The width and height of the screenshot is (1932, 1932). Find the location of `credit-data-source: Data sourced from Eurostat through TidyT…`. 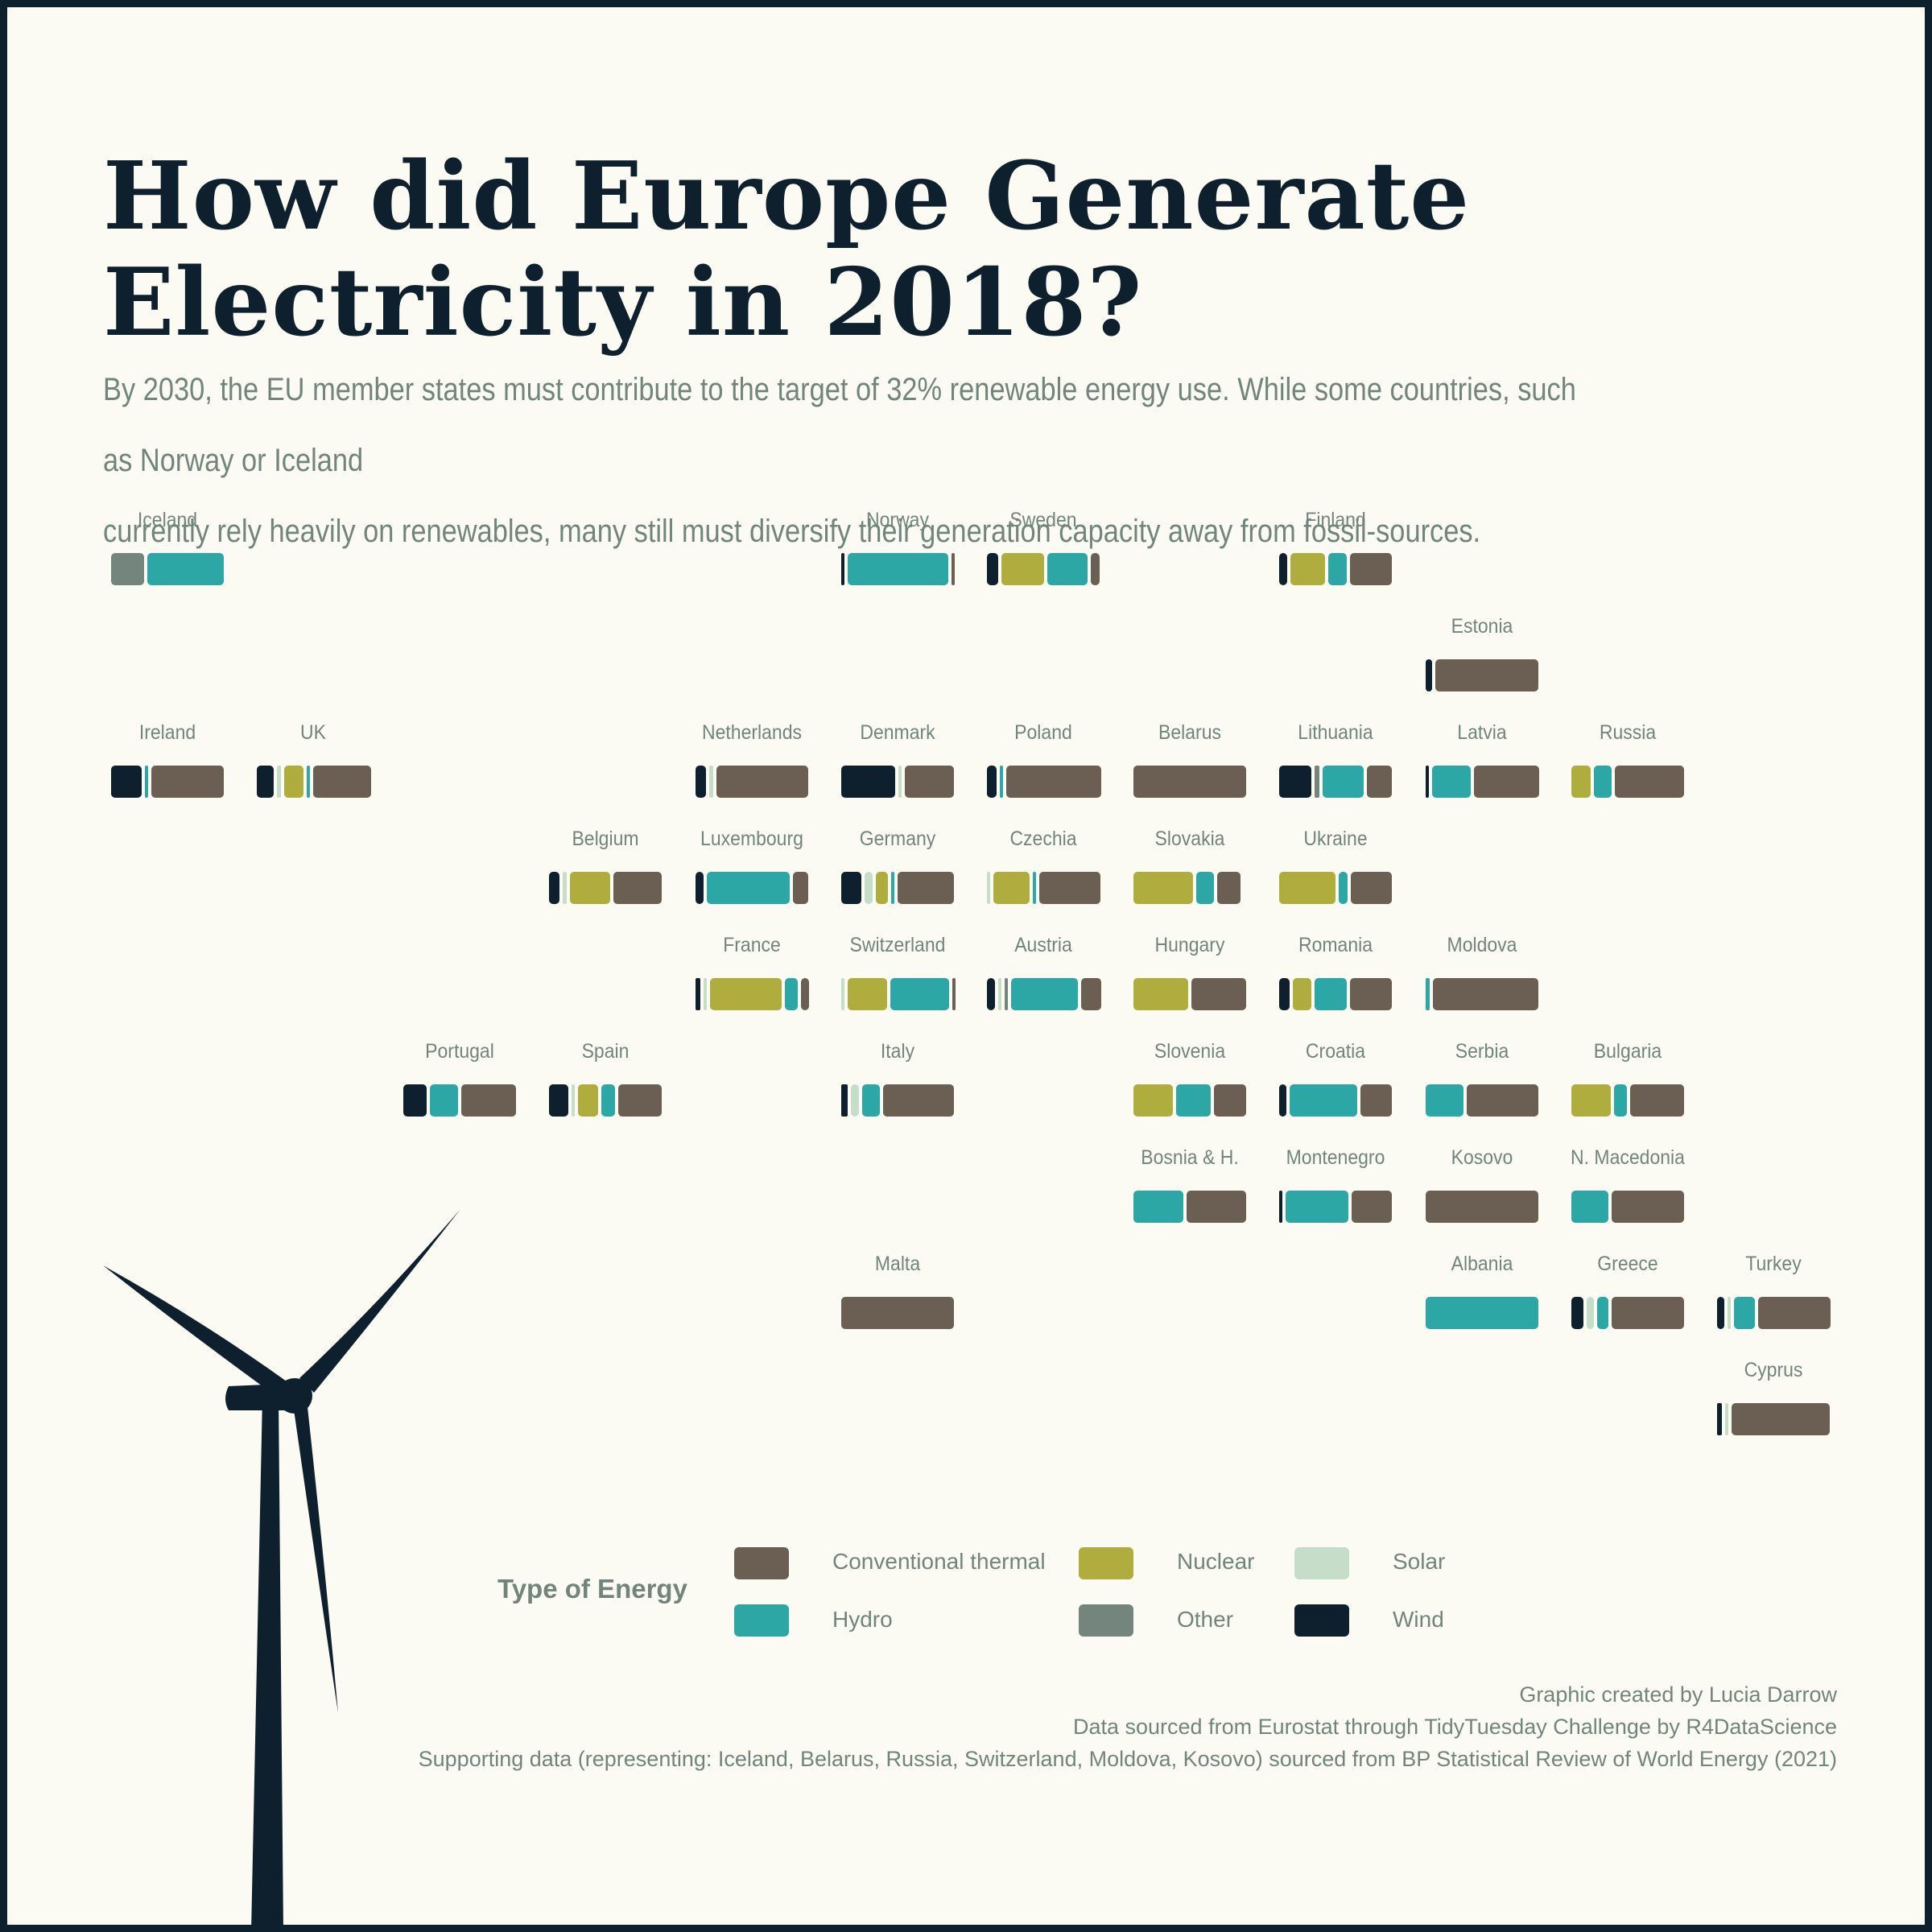

credit-data-source: Data sourced from Eurostat through TidyT… is located at coordinates (1454, 1727).